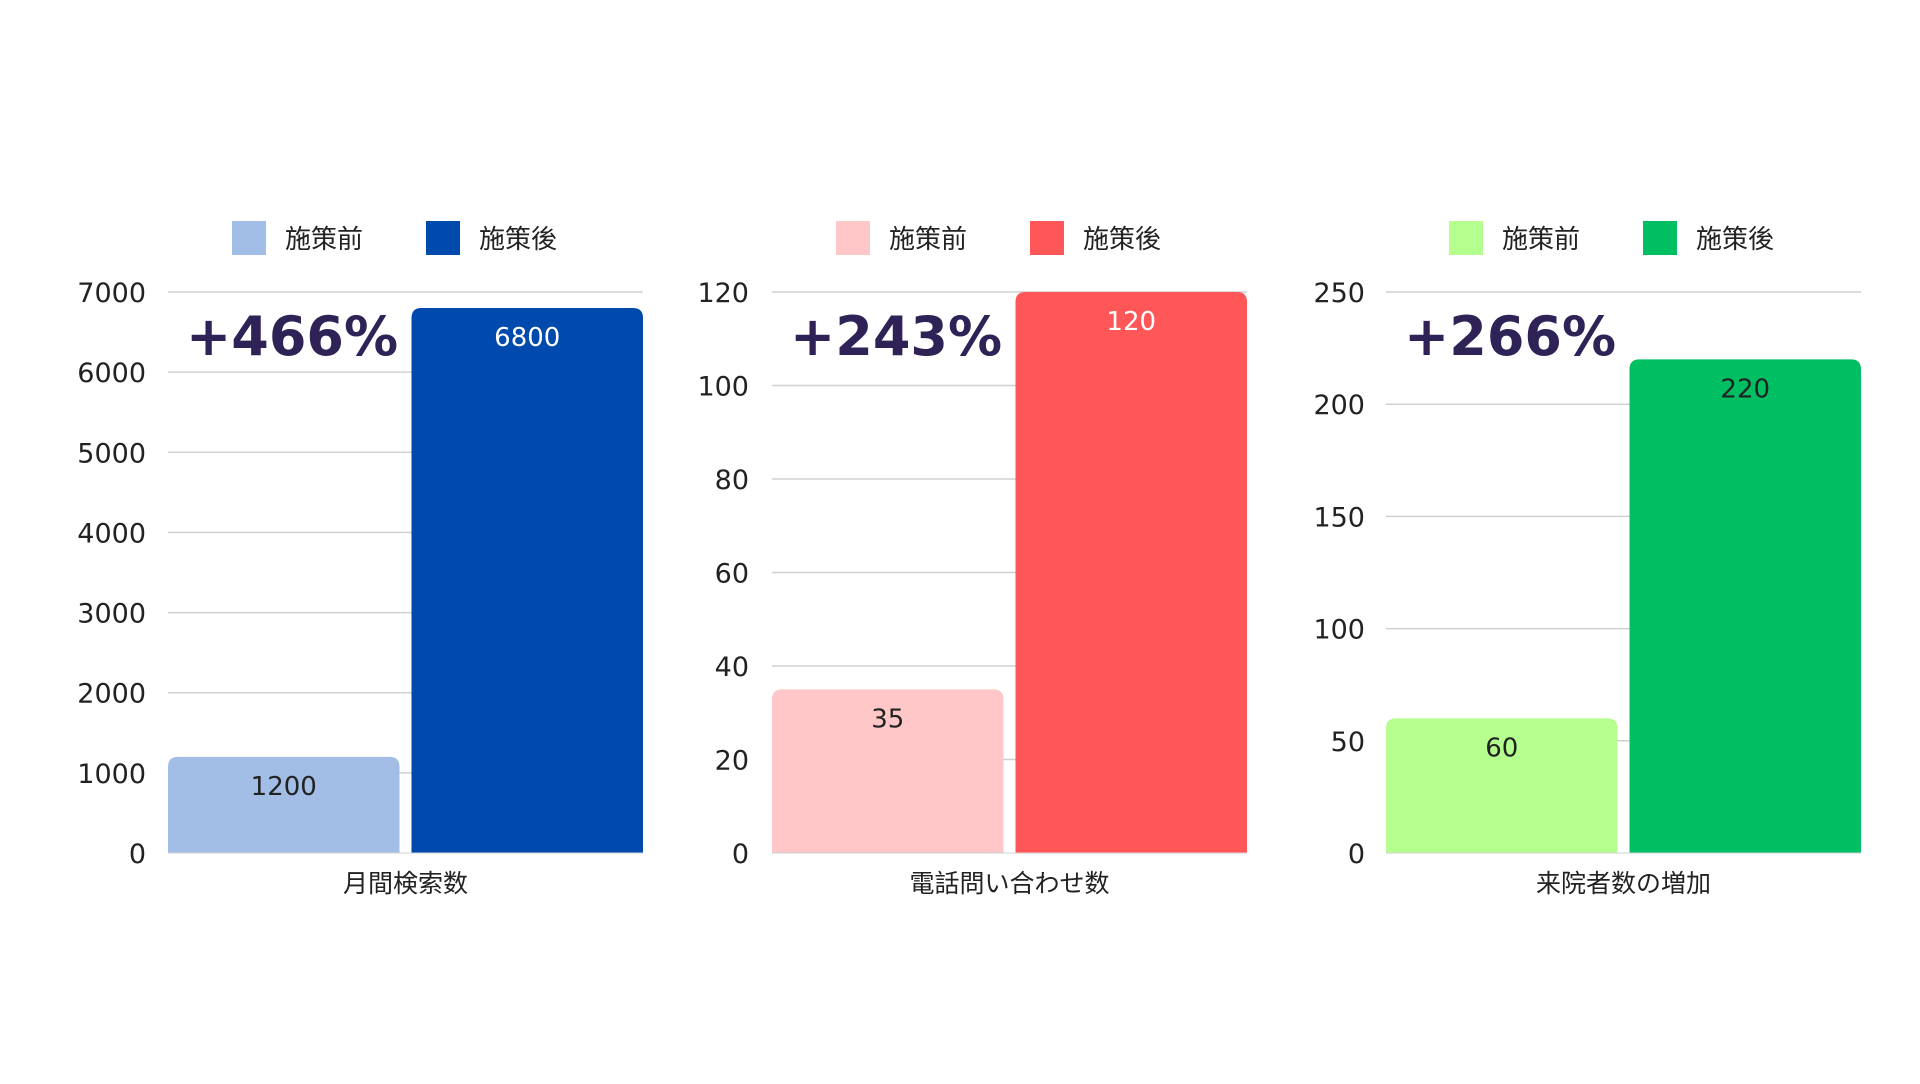 Image resolution: width=1920 pixels, height=1084 pixels. I want to click on y-tick-label: 3000, so click(111, 614).